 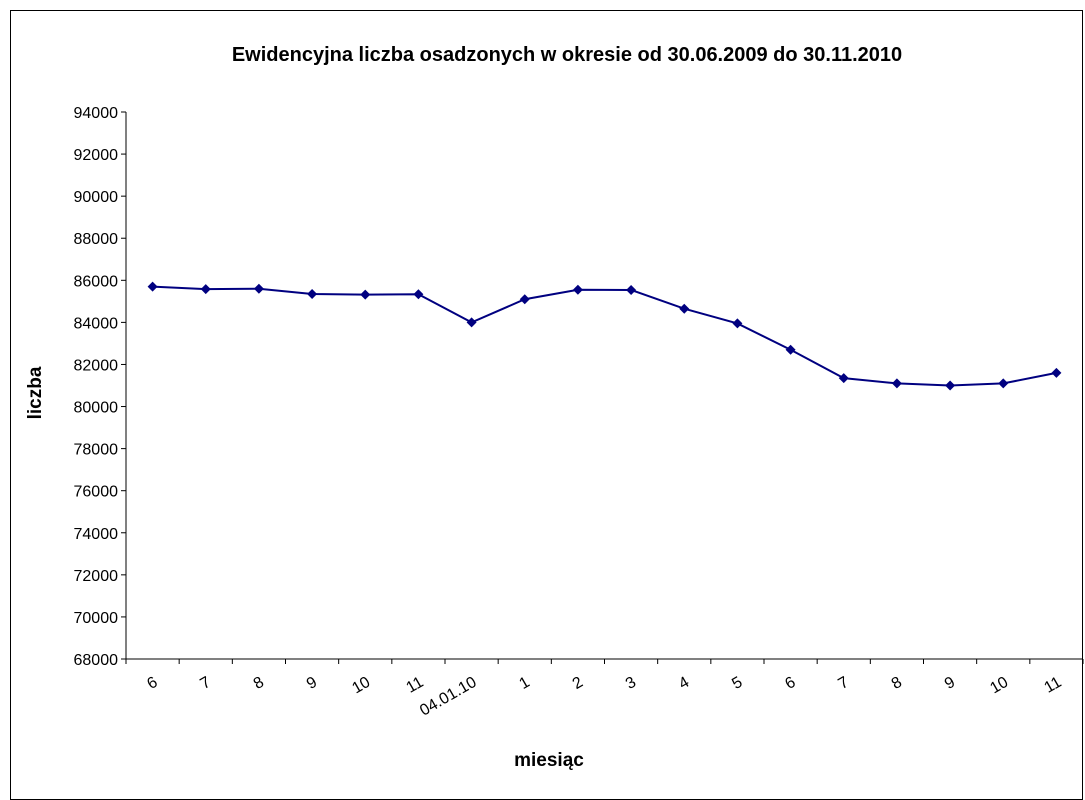 What do you see at coordinates (631, 683) in the screenshot?
I see `x-tick-label: 3` at bounding box center [631, 683].